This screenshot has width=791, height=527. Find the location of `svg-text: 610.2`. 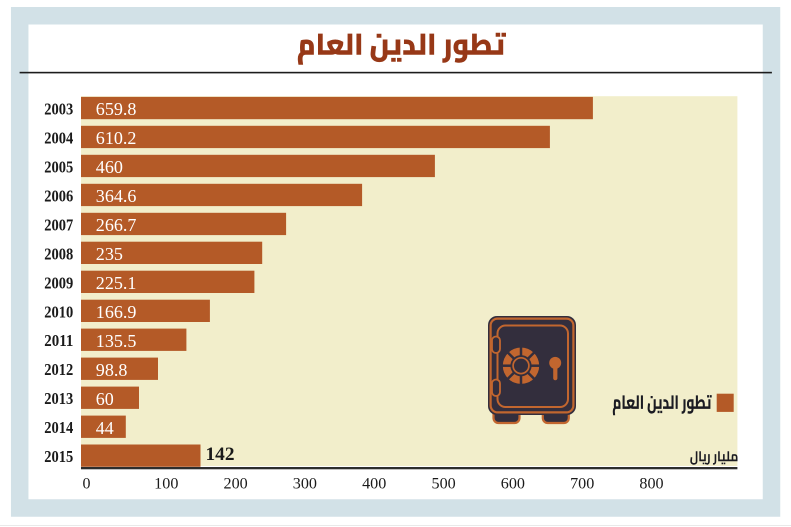

svg-text: 610.2 is located at coordinates (116, 138).